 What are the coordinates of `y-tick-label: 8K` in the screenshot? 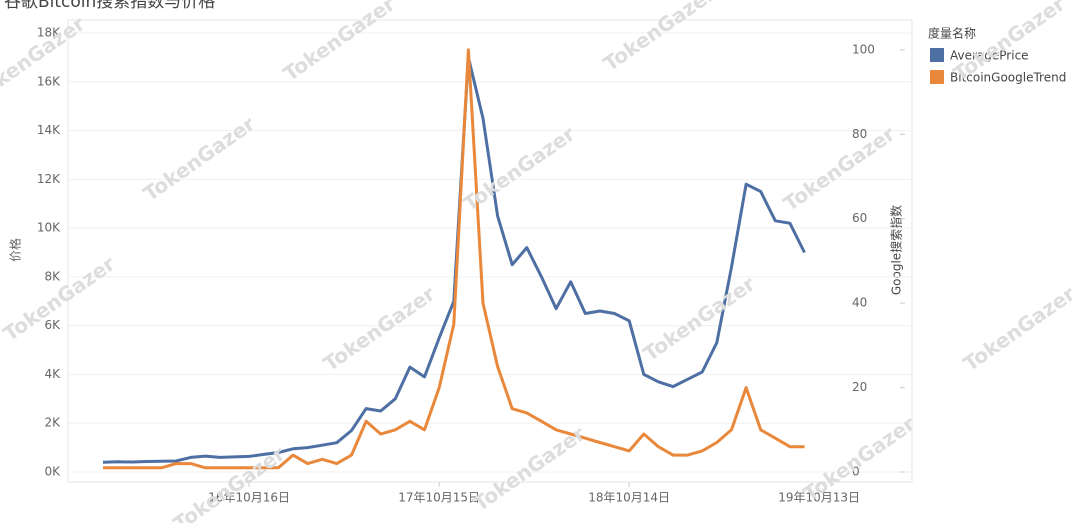 It's located at (52, 276).